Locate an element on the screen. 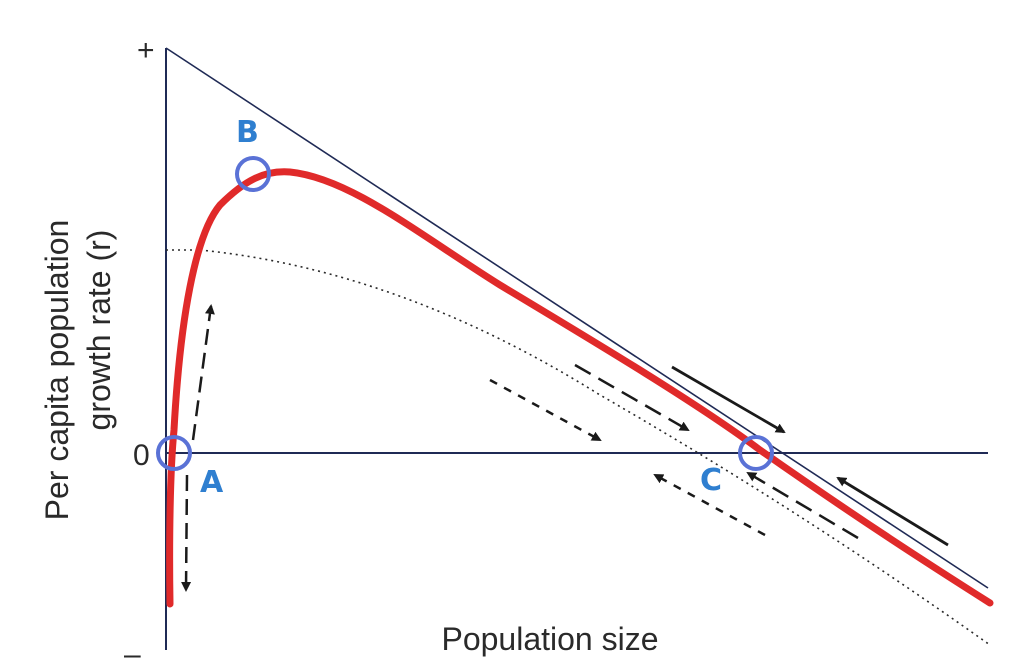  long-dash-arrow-right is located at coordinates (632, 397).